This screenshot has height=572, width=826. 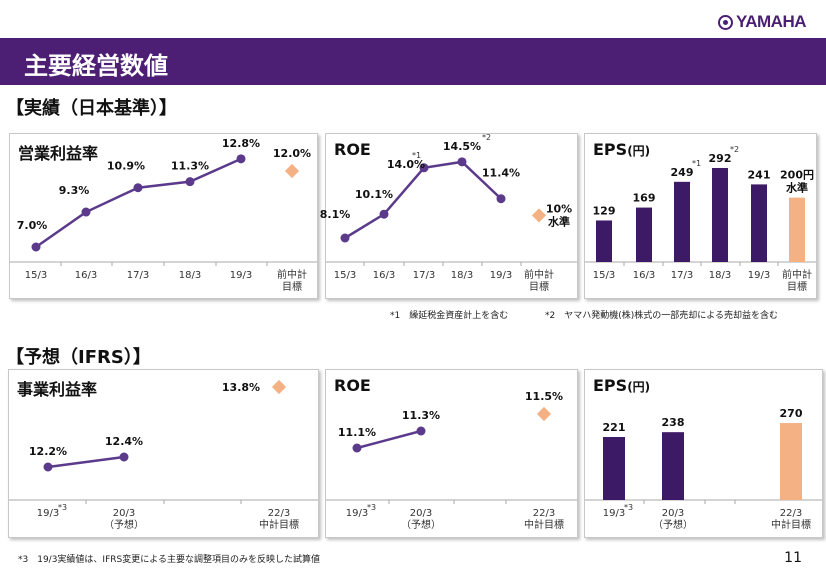 What do you see at coordinates (639, 151) in the screenshot?
I see `chart-unit: (円)` at bounding box center [639, 151].